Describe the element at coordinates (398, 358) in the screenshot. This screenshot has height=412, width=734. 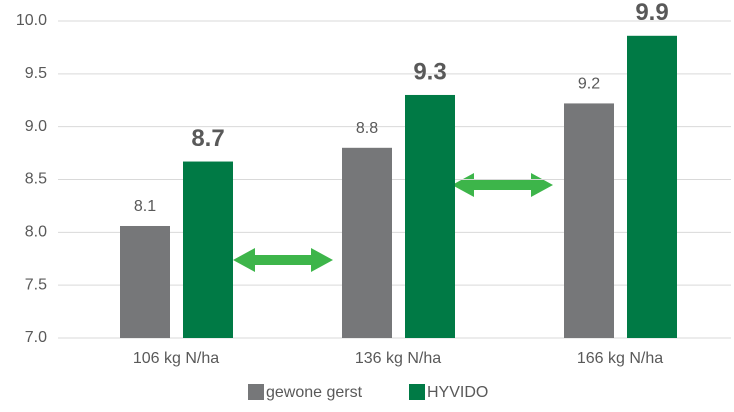
I see `x-tick-label: 136 kg N/ha` at that location.